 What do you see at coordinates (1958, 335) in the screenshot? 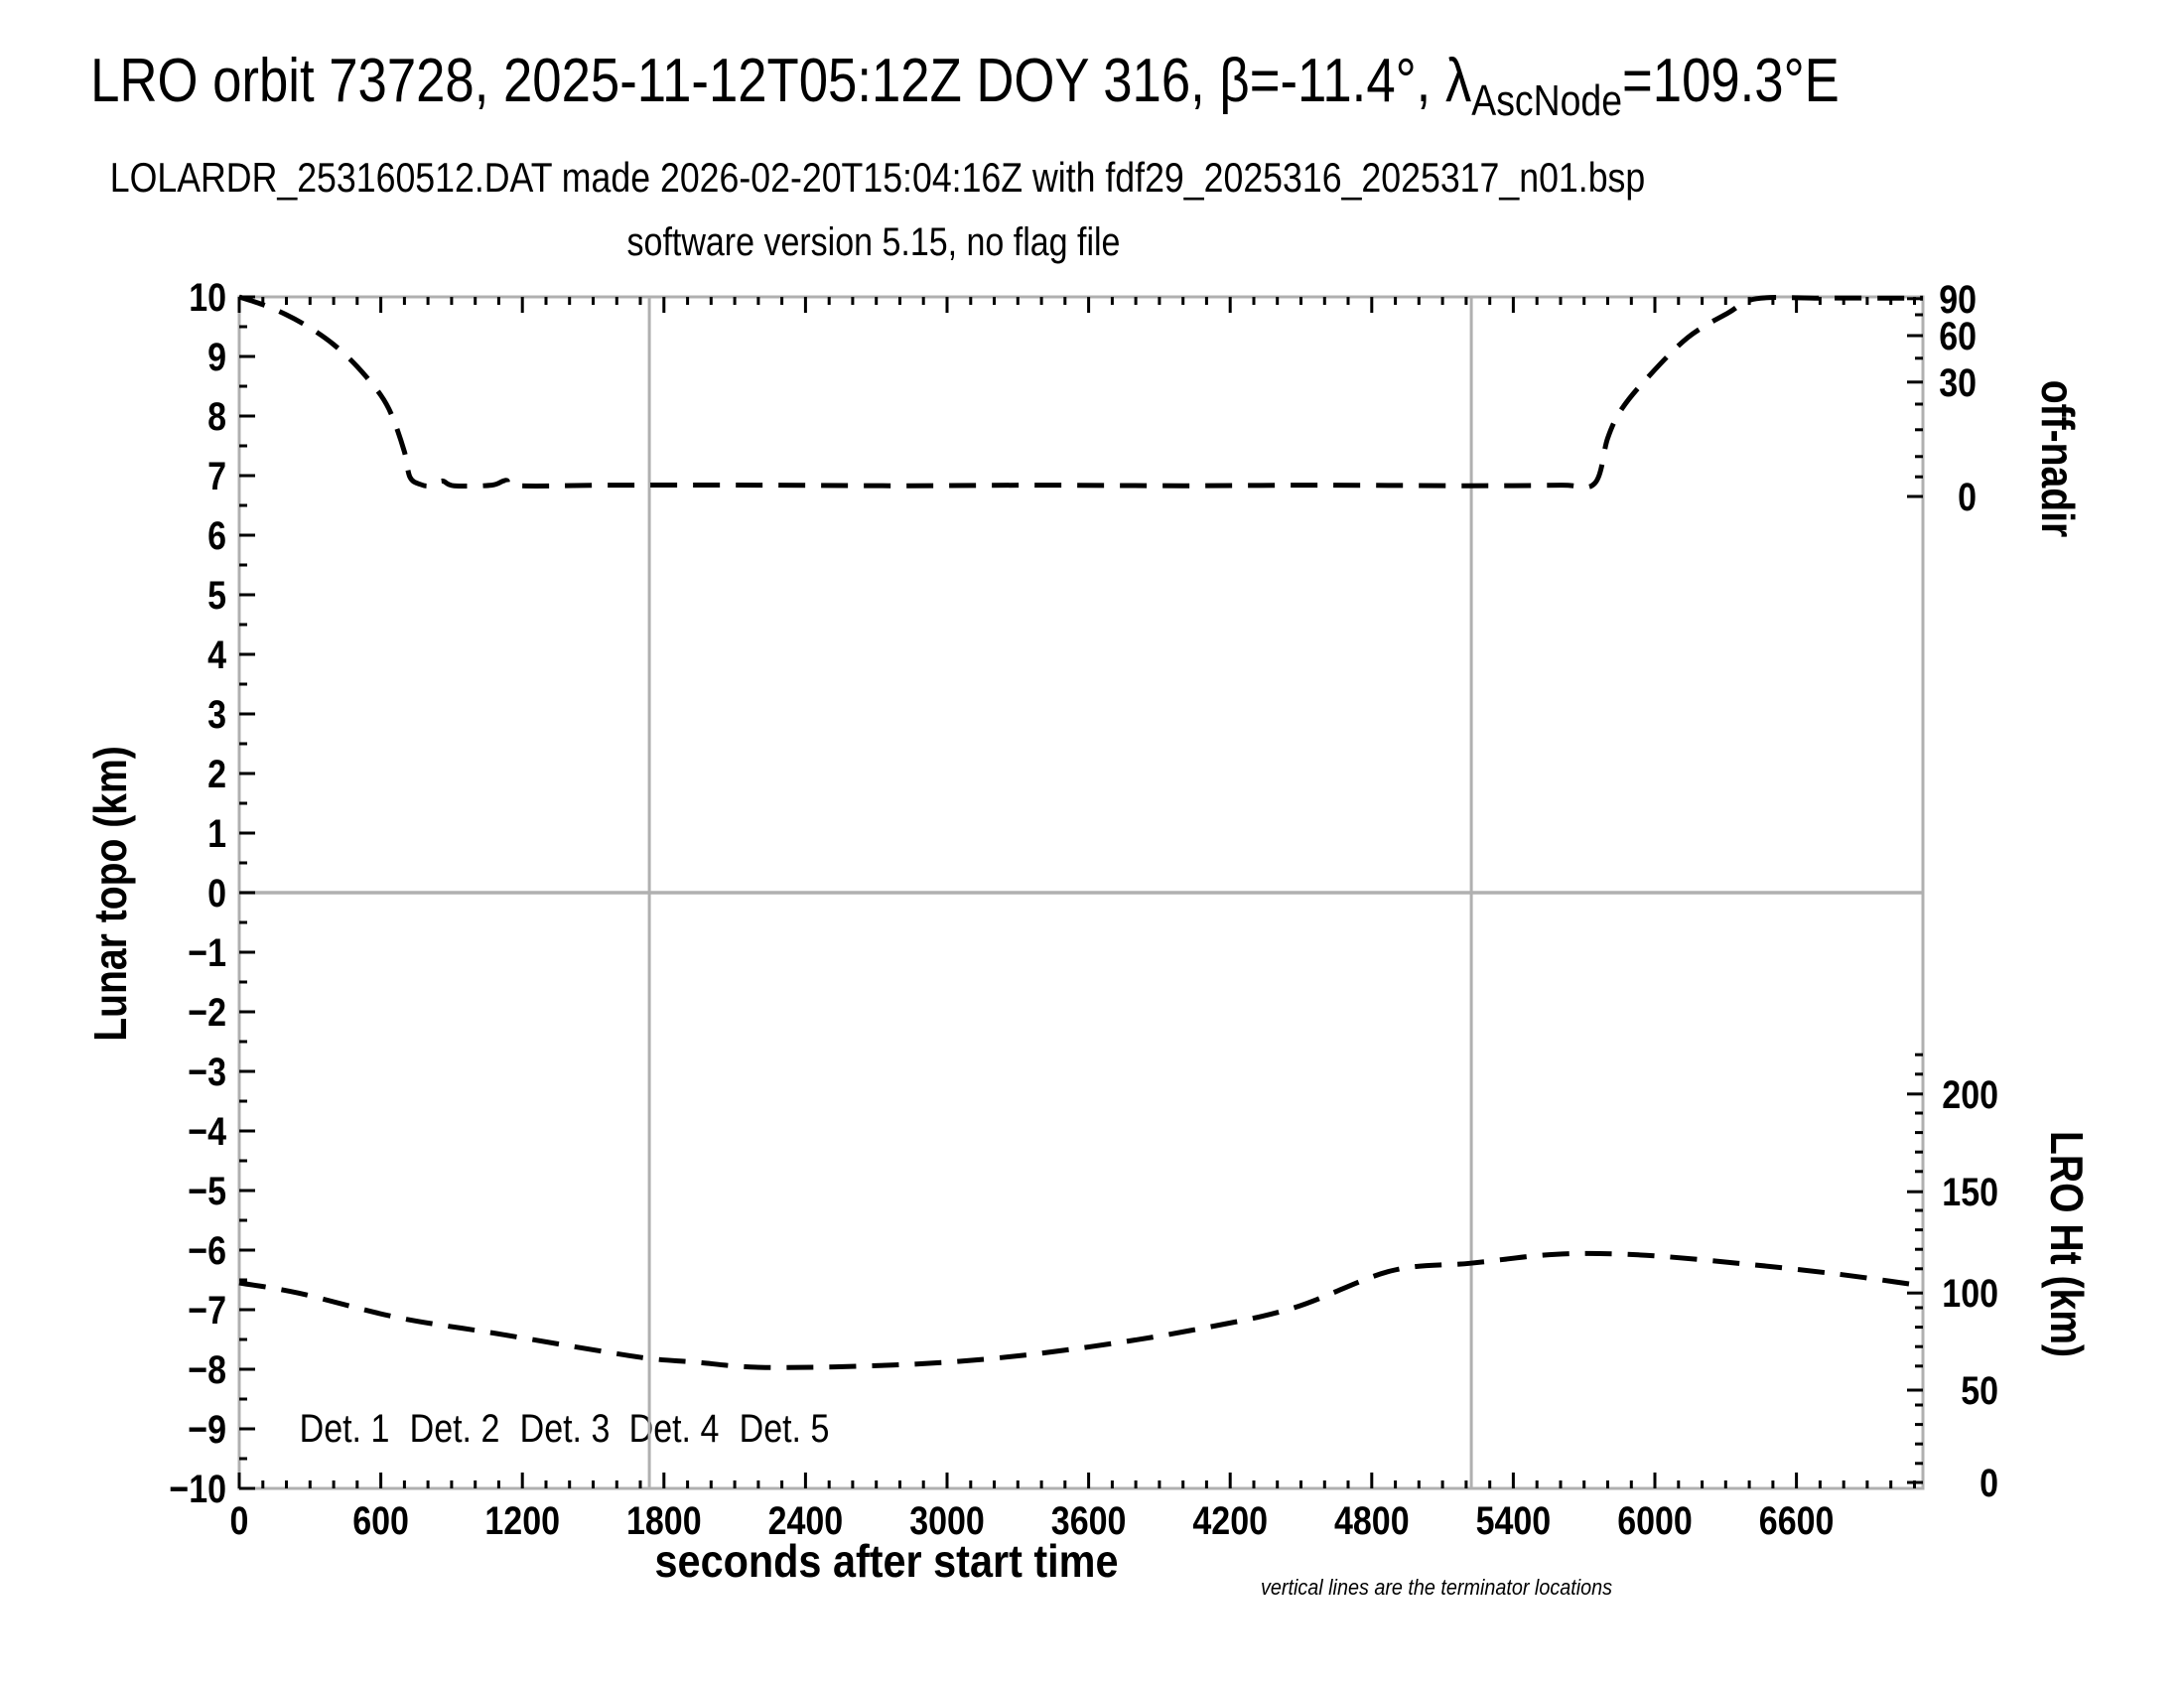
I see `offnadir-tick-label: 60` at bounding box center [1958, 335].